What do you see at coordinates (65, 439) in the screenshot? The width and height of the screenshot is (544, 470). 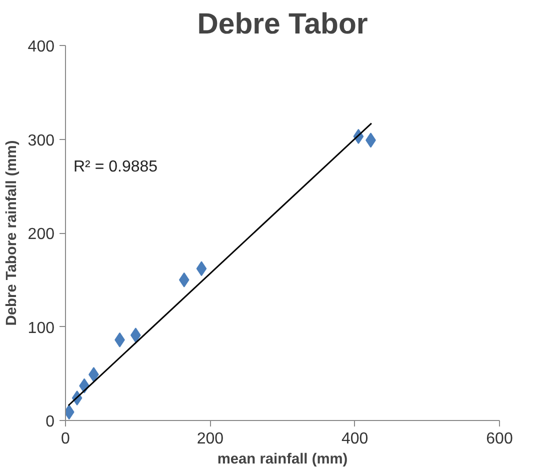 I see `x-tick-label: 0` at bounding box center [65, 439].